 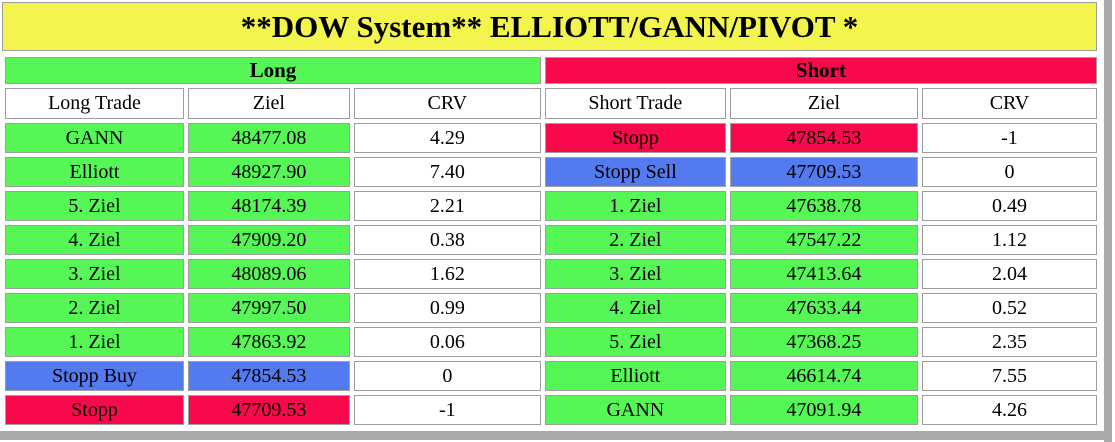 I want to click on table-row: GANN 48477.08 4.29 Stopp 47854.53 -1, so click(x=551, y=138).